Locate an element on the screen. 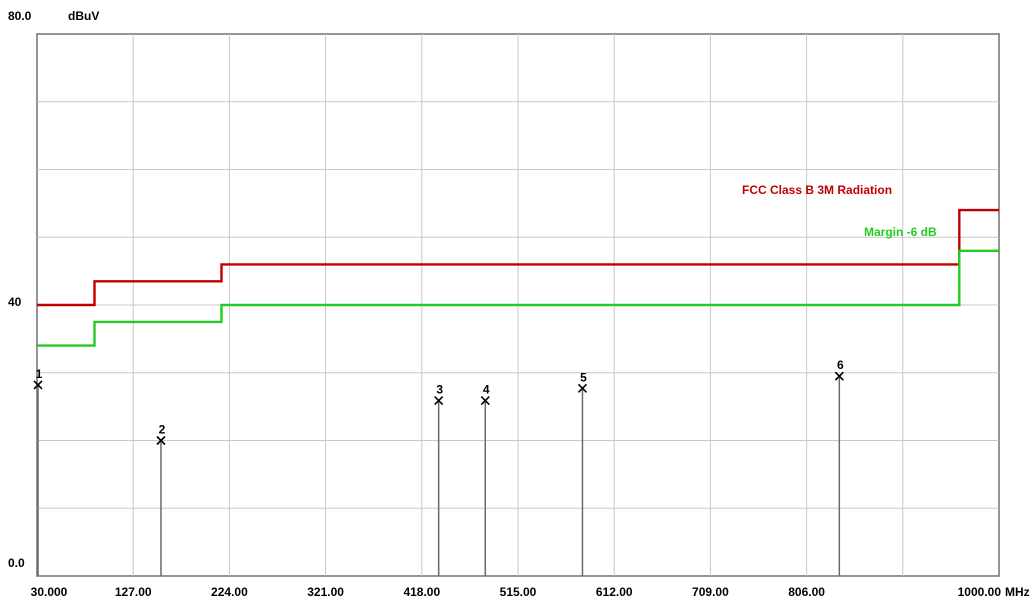 The height and width of the screenshot is (606, 1035). x-tick-label: 612.00 is located at coordinates (614, 592).